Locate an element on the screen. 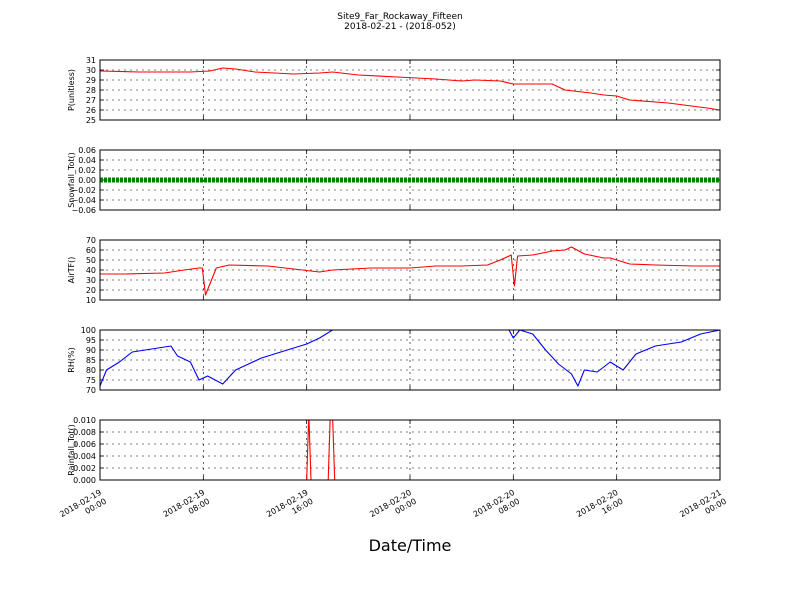 The height and width of the screenshot is (600, 800). y-tick-label: 0.010 is located at coordinates (84, 420).